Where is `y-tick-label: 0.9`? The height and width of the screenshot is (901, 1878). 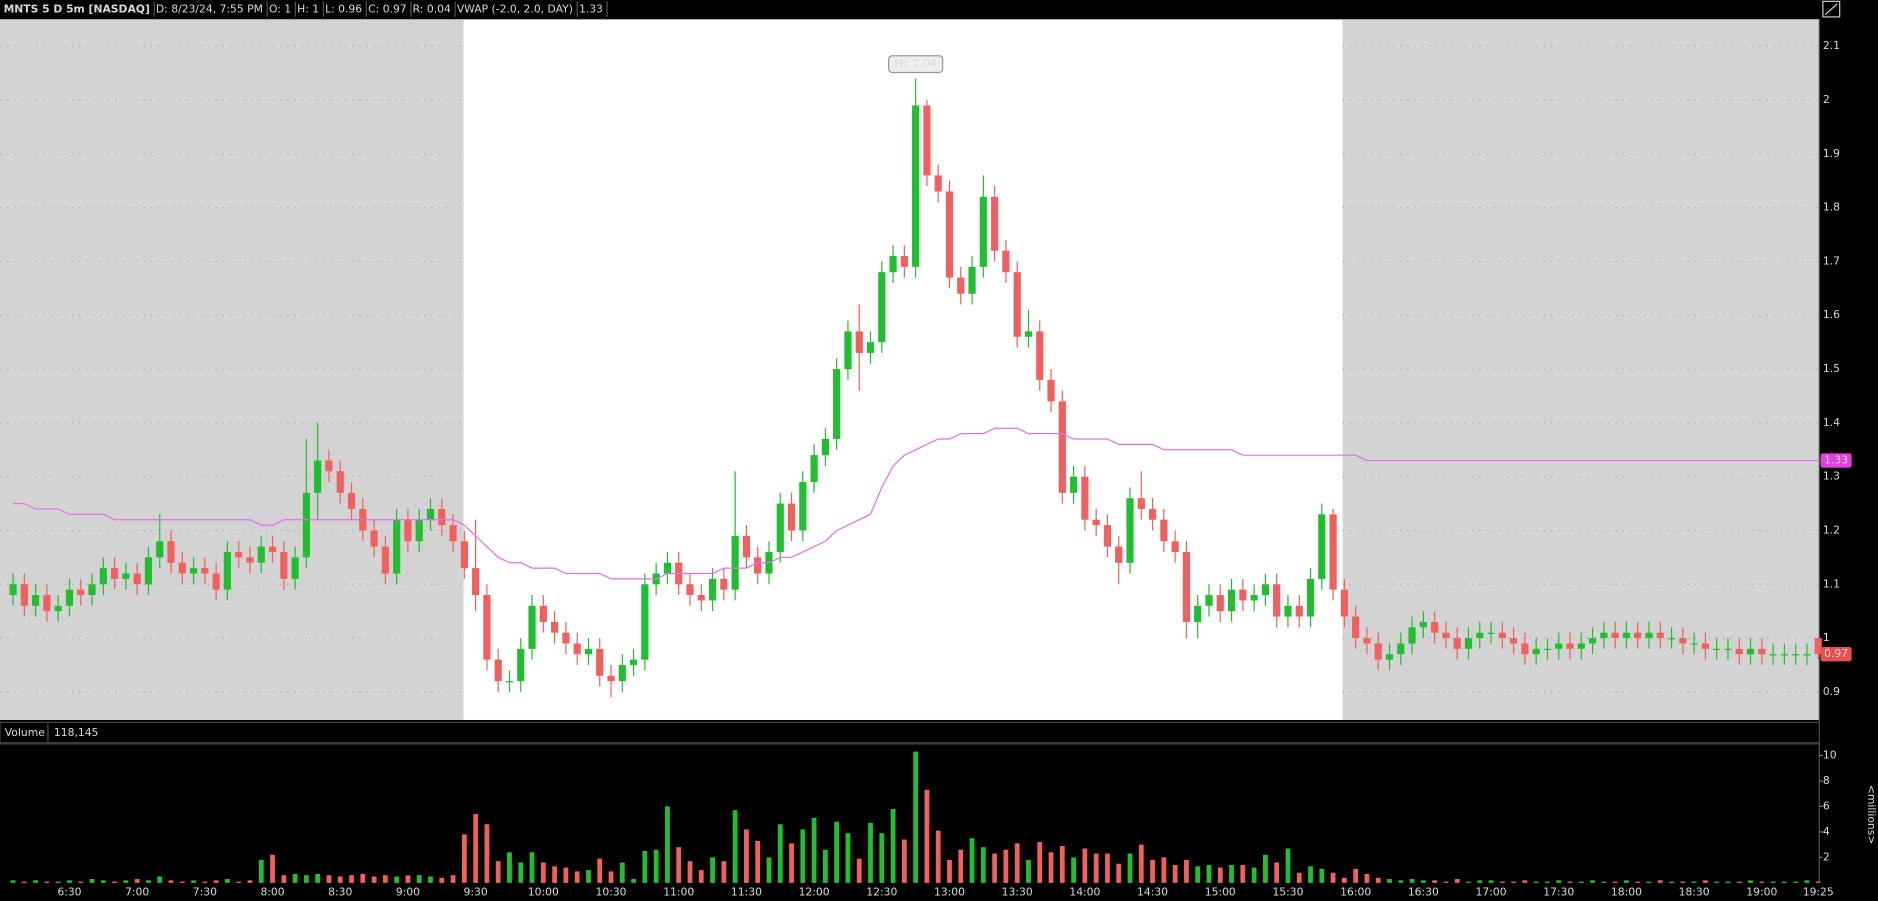
y-tick-label: 0.9 is located at coordinates (1831, 691).